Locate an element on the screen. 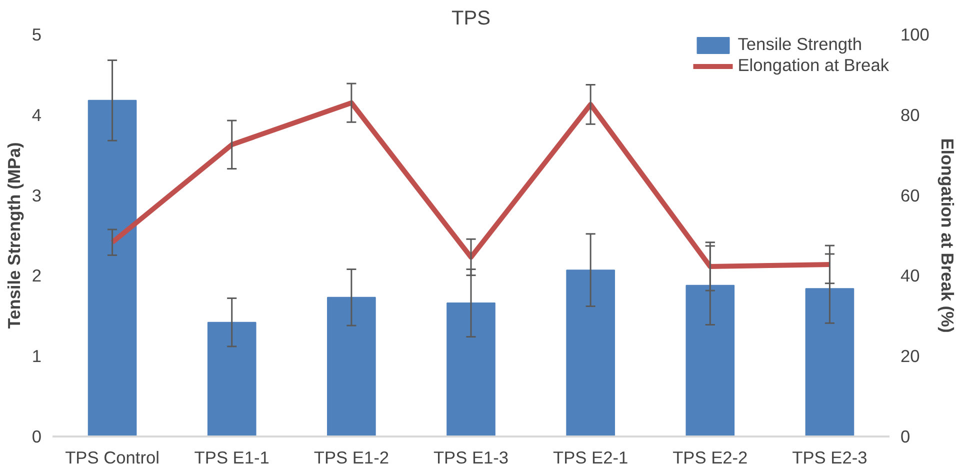 The image size is (965, 476). y2-tick-label: 20 is located at coordinates (910, 356).